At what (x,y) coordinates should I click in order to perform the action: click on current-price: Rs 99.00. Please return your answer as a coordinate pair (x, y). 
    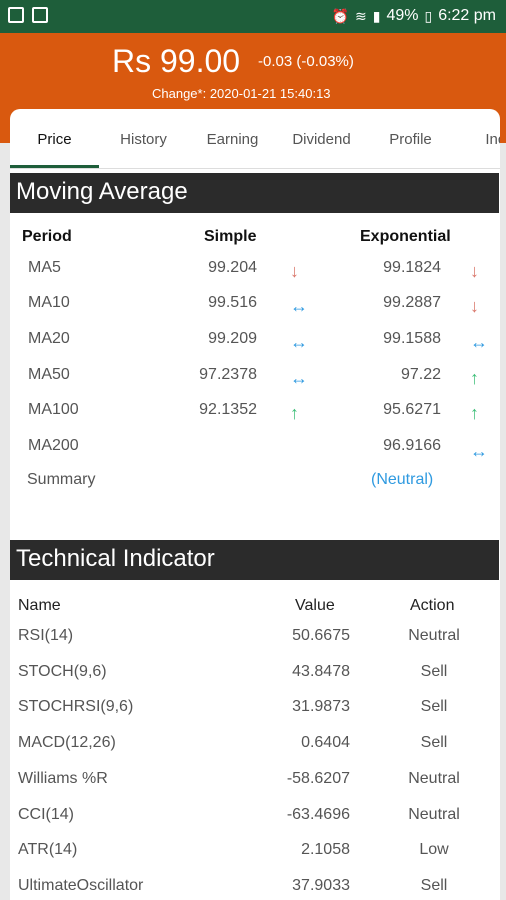
    Looking at the image, I should click on (176, 61).